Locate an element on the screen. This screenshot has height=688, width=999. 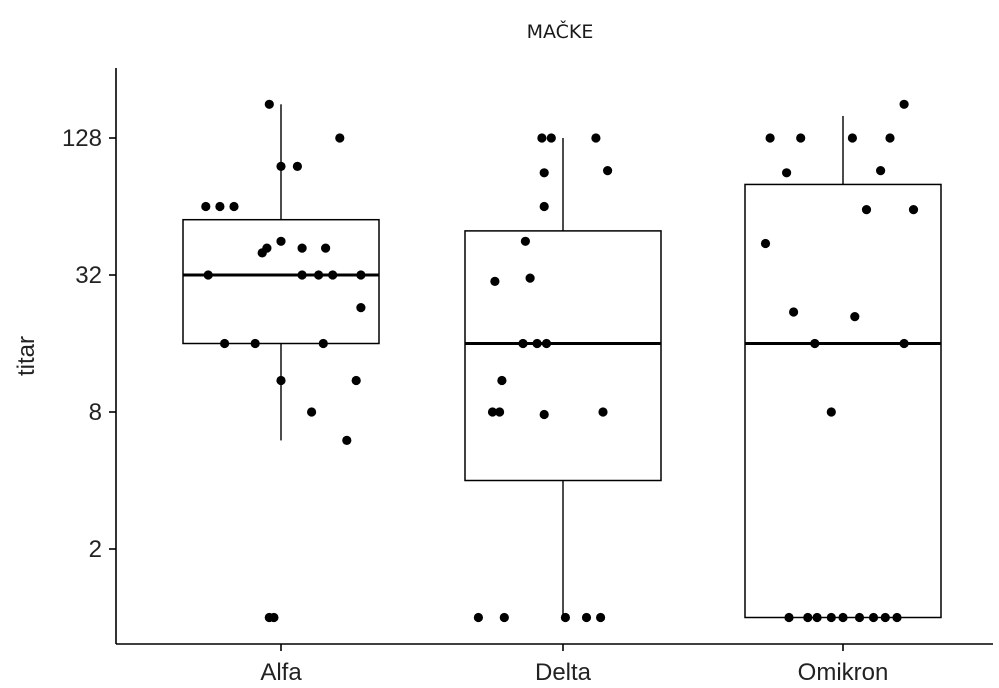
x-tick-label: Alfa is located at coordinates (281, 672).